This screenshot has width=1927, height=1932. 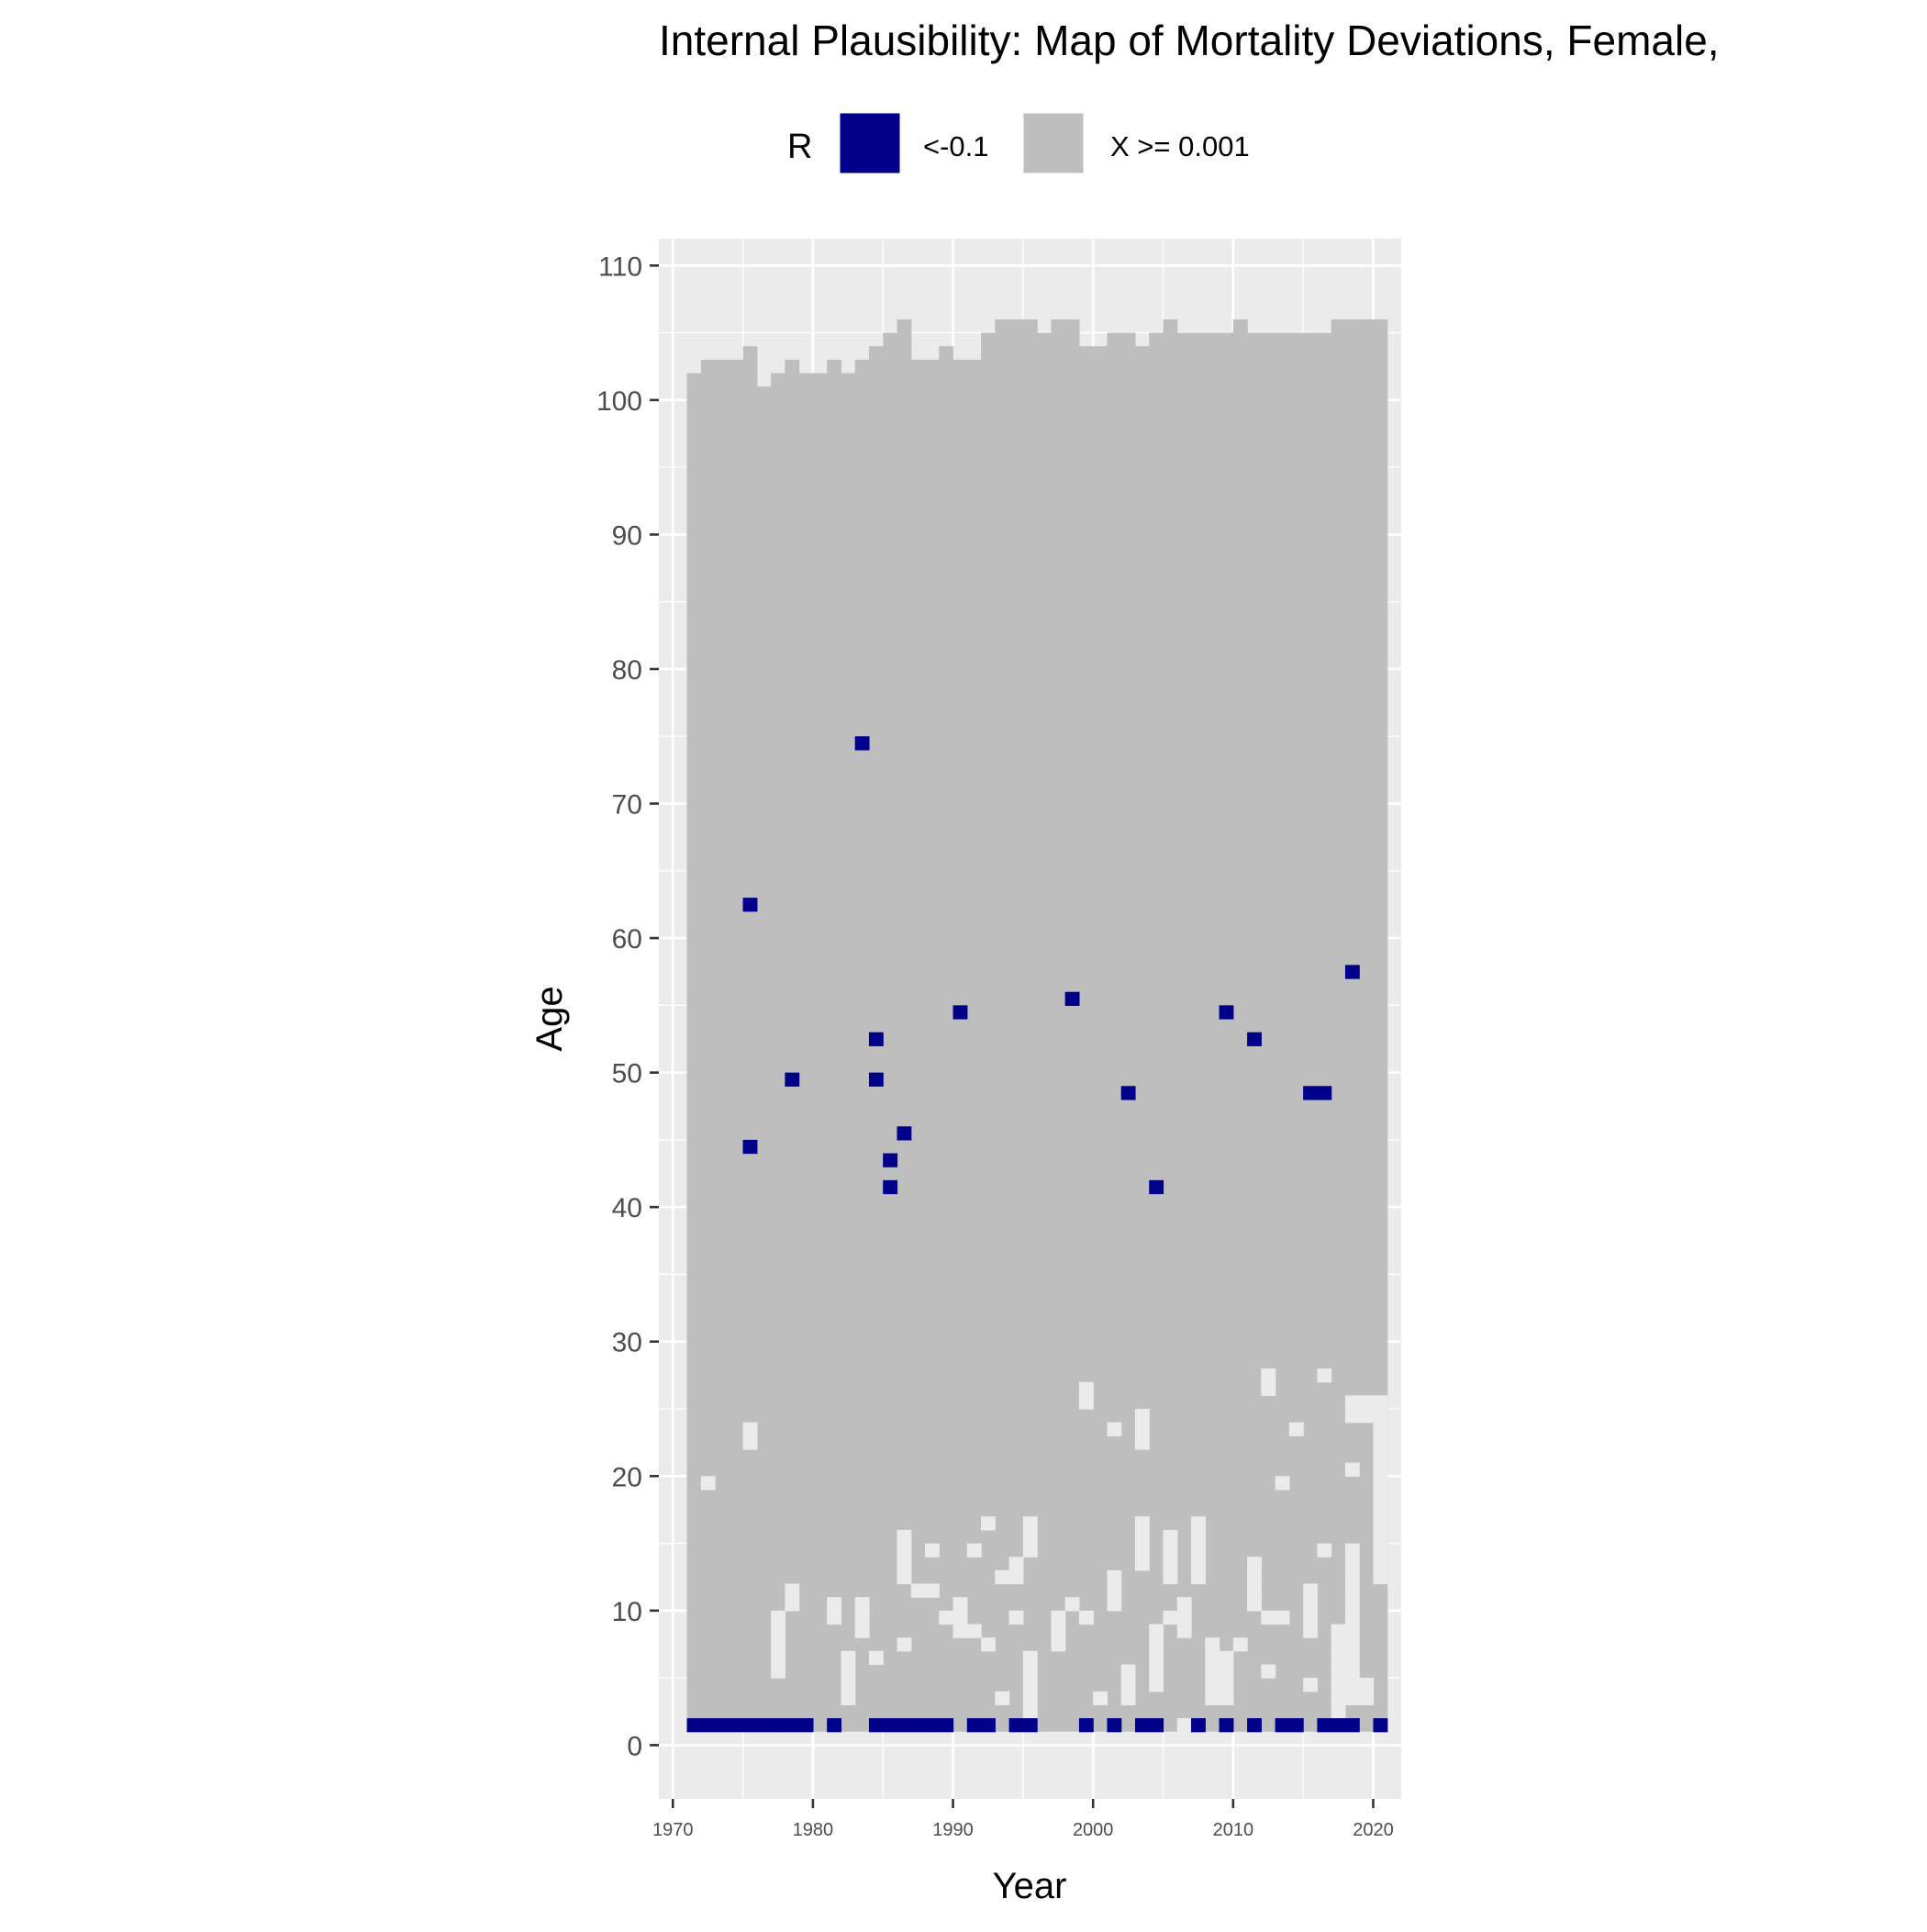 What do you see at coordinates (627, 1477) in the screenshot?
I see `y-tick-label: 20` at bounding box center [627, 1477].